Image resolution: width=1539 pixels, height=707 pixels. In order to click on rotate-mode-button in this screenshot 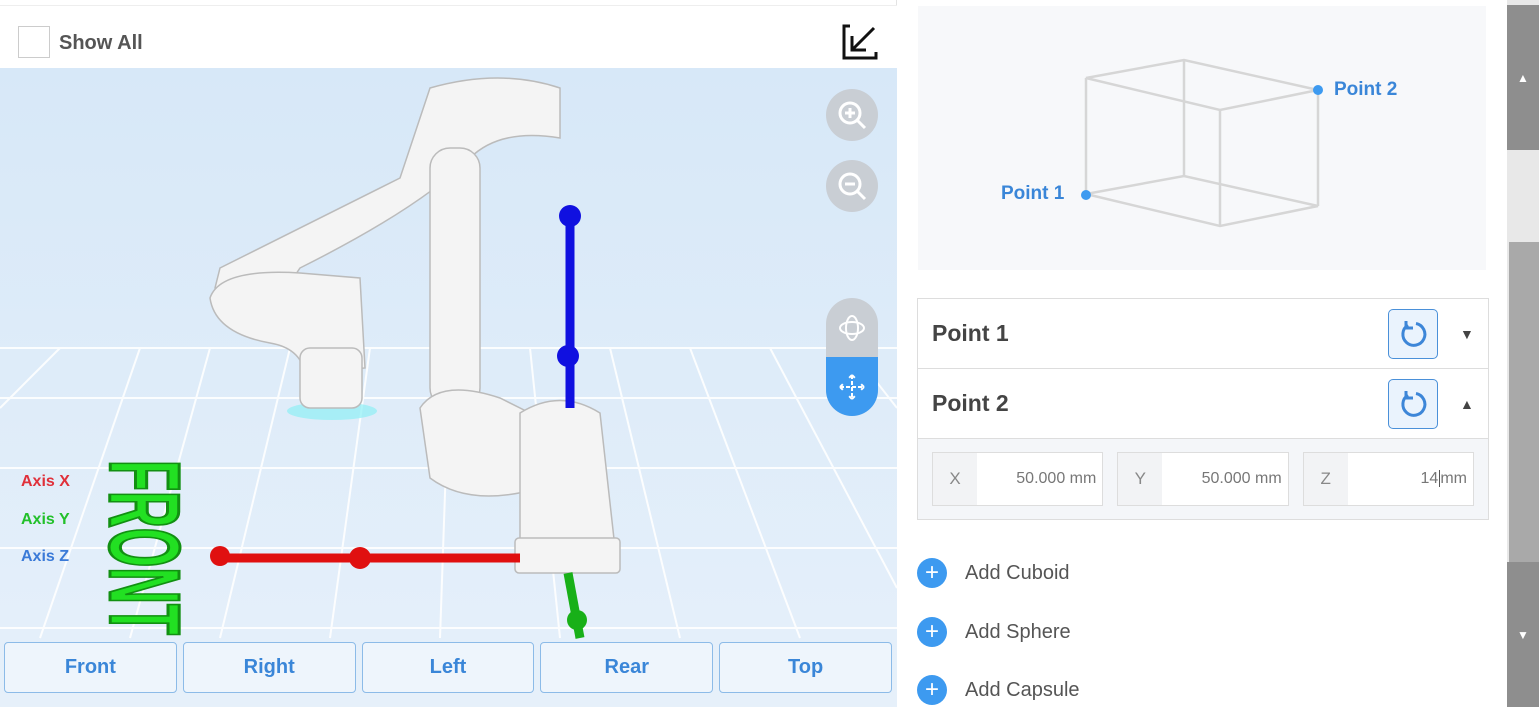, I will do `click(852, 327)`.